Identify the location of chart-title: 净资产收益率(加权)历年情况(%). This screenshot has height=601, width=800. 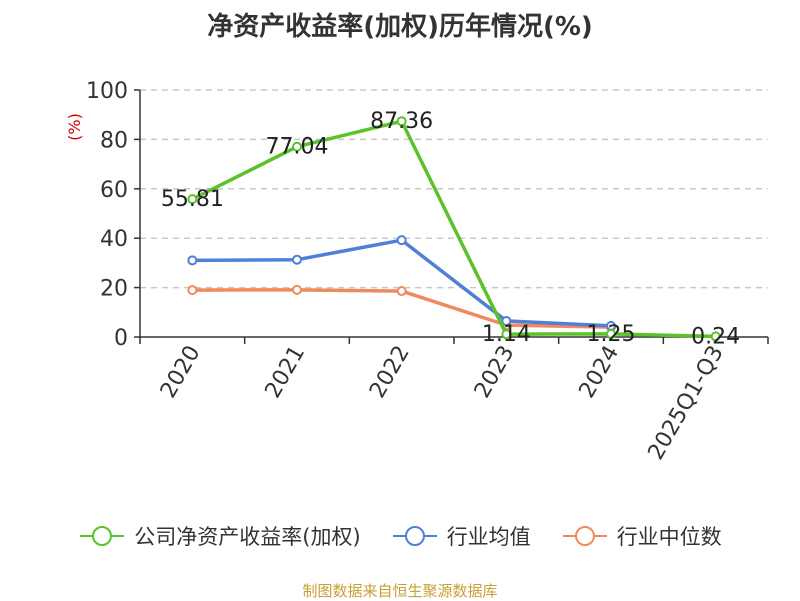
(400, 27).